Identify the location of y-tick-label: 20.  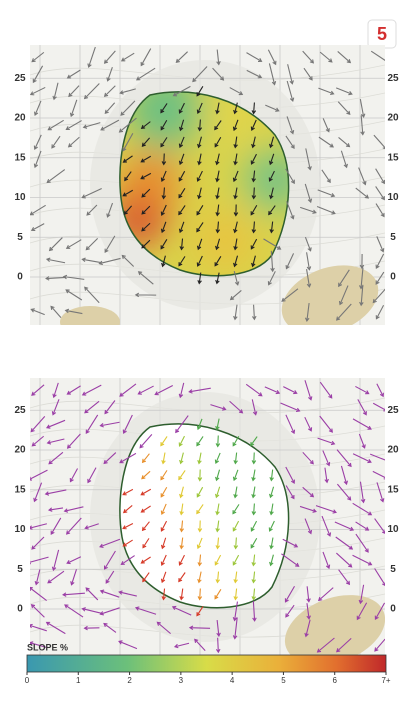
(20, 118).